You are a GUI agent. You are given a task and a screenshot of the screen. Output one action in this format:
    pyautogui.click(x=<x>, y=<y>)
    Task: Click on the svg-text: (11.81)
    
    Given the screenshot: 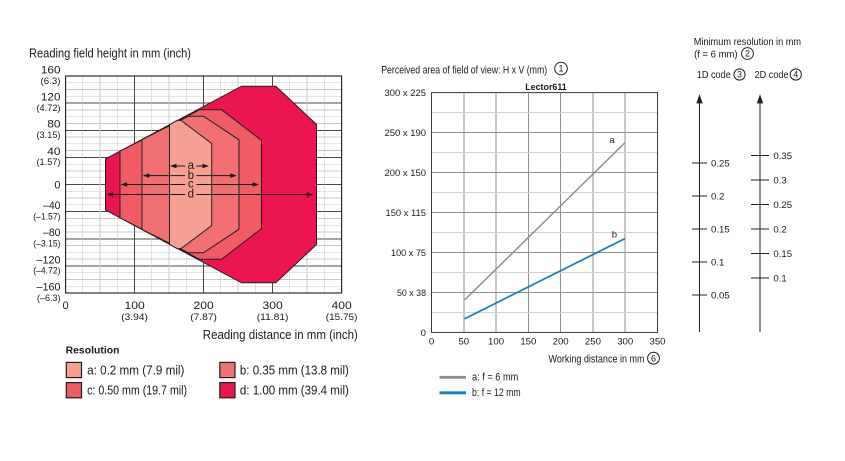 What is the action you would take?
    pyautogui.click(x=273, y=317)
    